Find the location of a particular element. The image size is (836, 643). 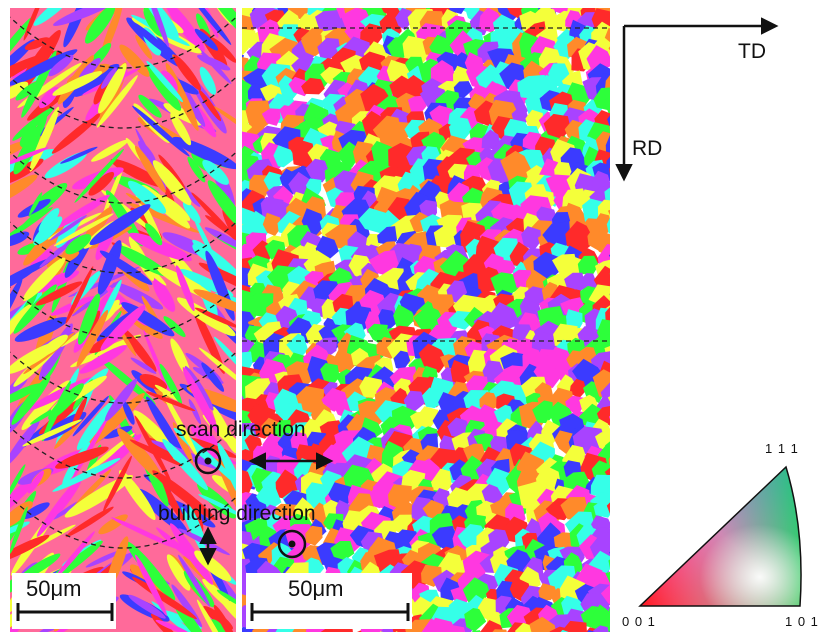

ipf-corner-001: 0 0 1 is located at coordinates (639, 621).